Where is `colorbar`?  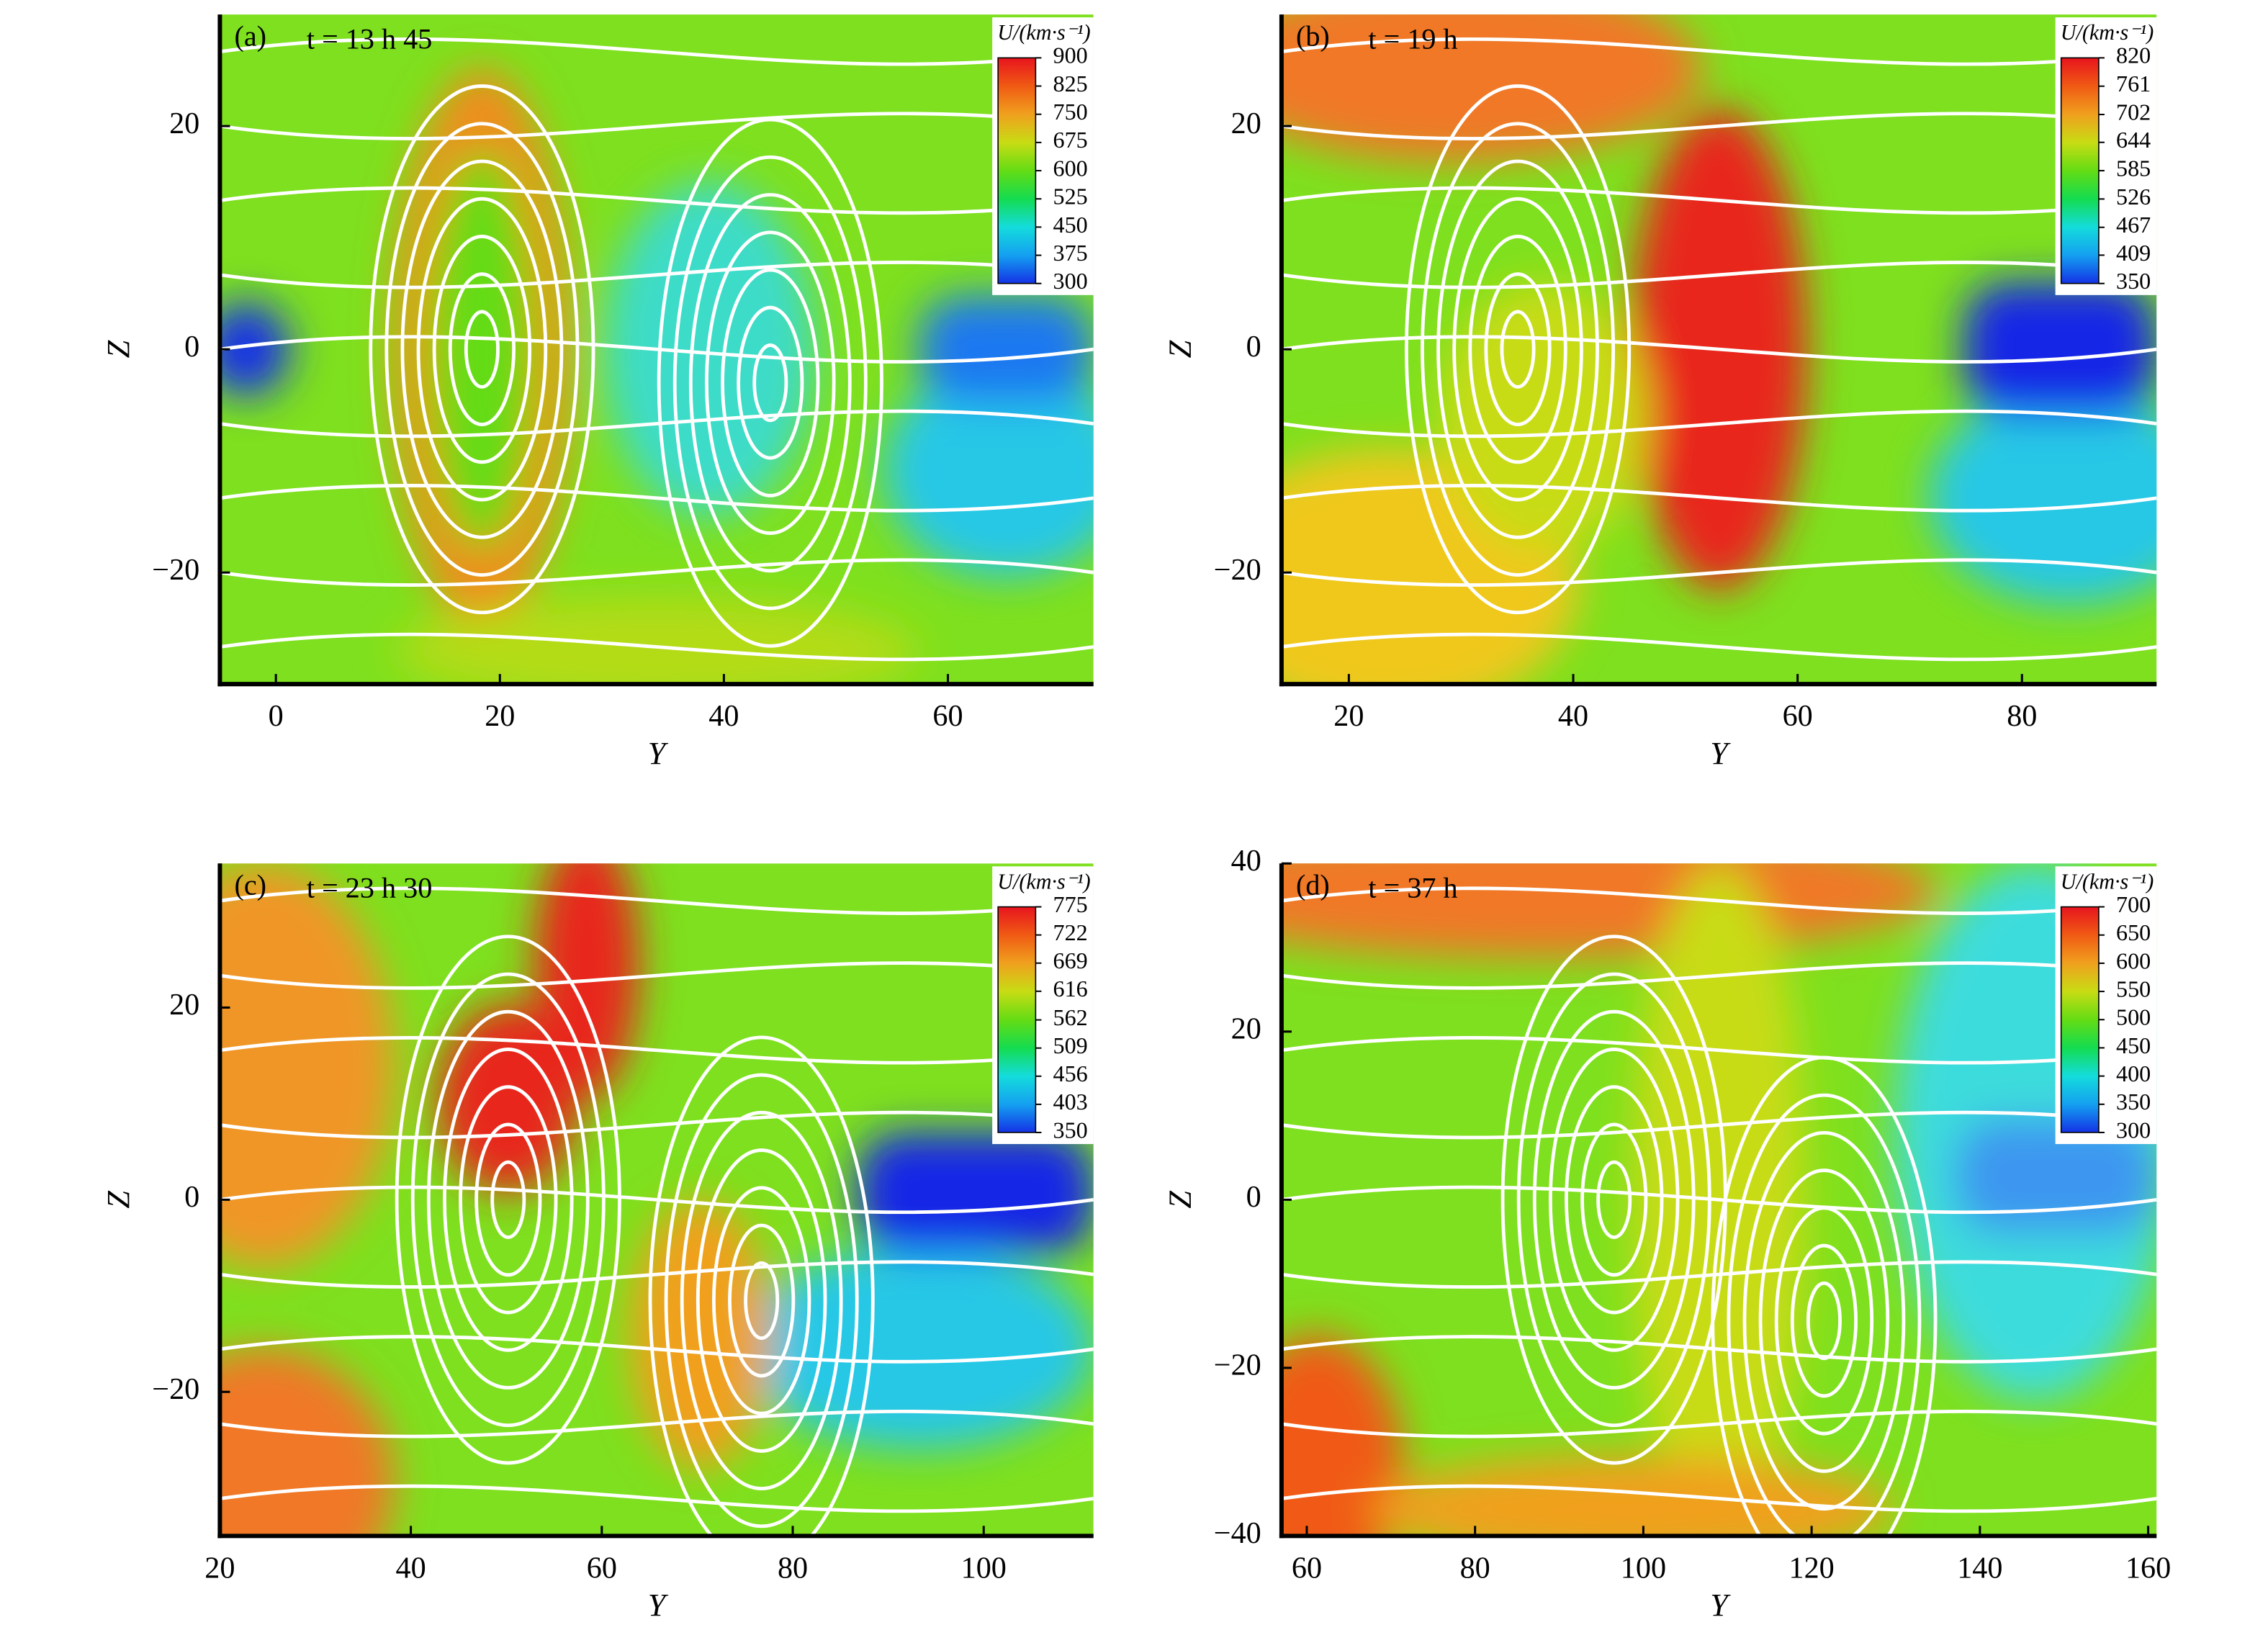
colorbar is located at coordinates (2080, 1019).